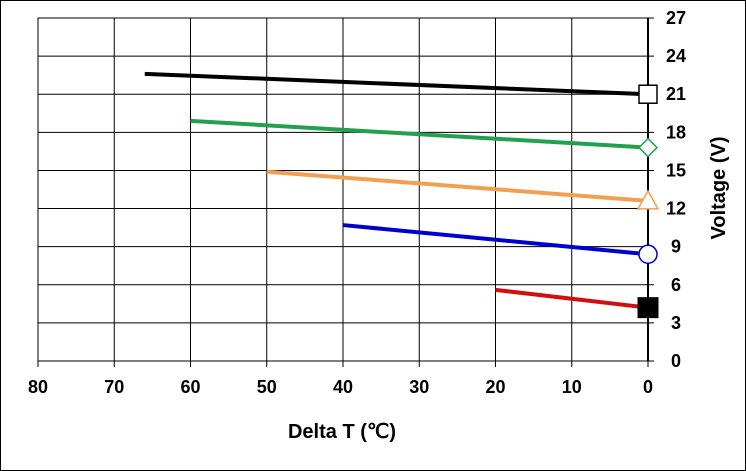 This screenshot has width=746, height=471. I want to click on y-tick-label-24: 24, so click(676, 56).